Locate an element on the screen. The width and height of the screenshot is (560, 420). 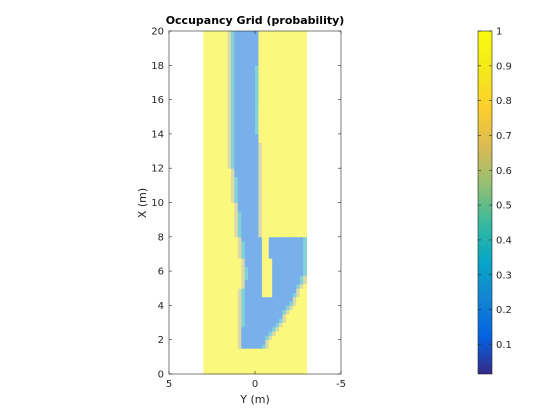
colorbar-tick-label: 0.7 is located at coordinates (504, 136).